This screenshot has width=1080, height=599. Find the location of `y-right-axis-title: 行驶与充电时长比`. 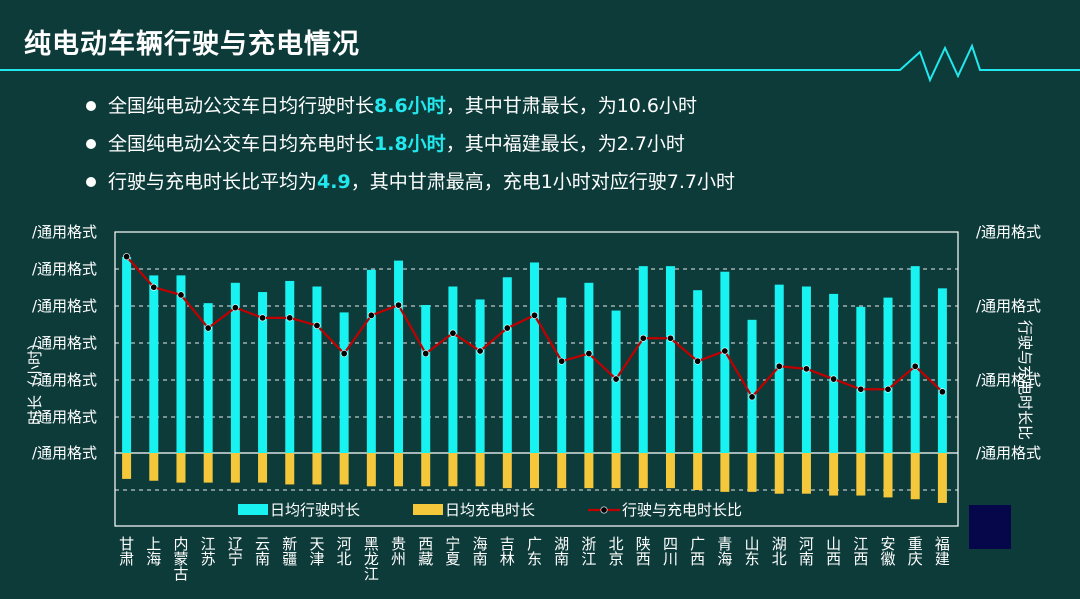

y-right-axis-title: 行驶与充电时长比 is located at coordinates (1025, 380).